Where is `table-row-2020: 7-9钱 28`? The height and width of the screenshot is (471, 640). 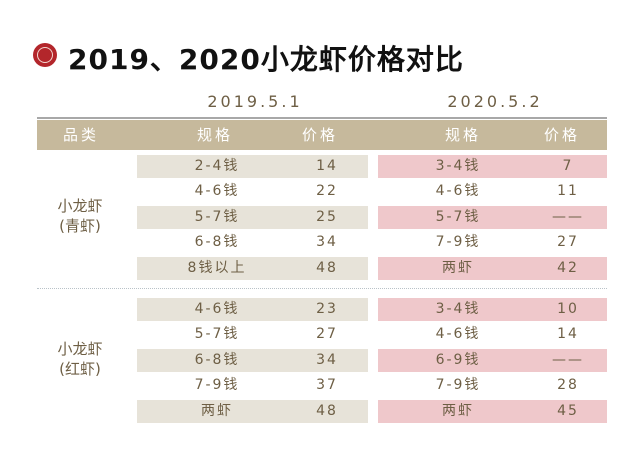 table-row-2020: 7-9钱 28 is located at coordinates (492, 385).